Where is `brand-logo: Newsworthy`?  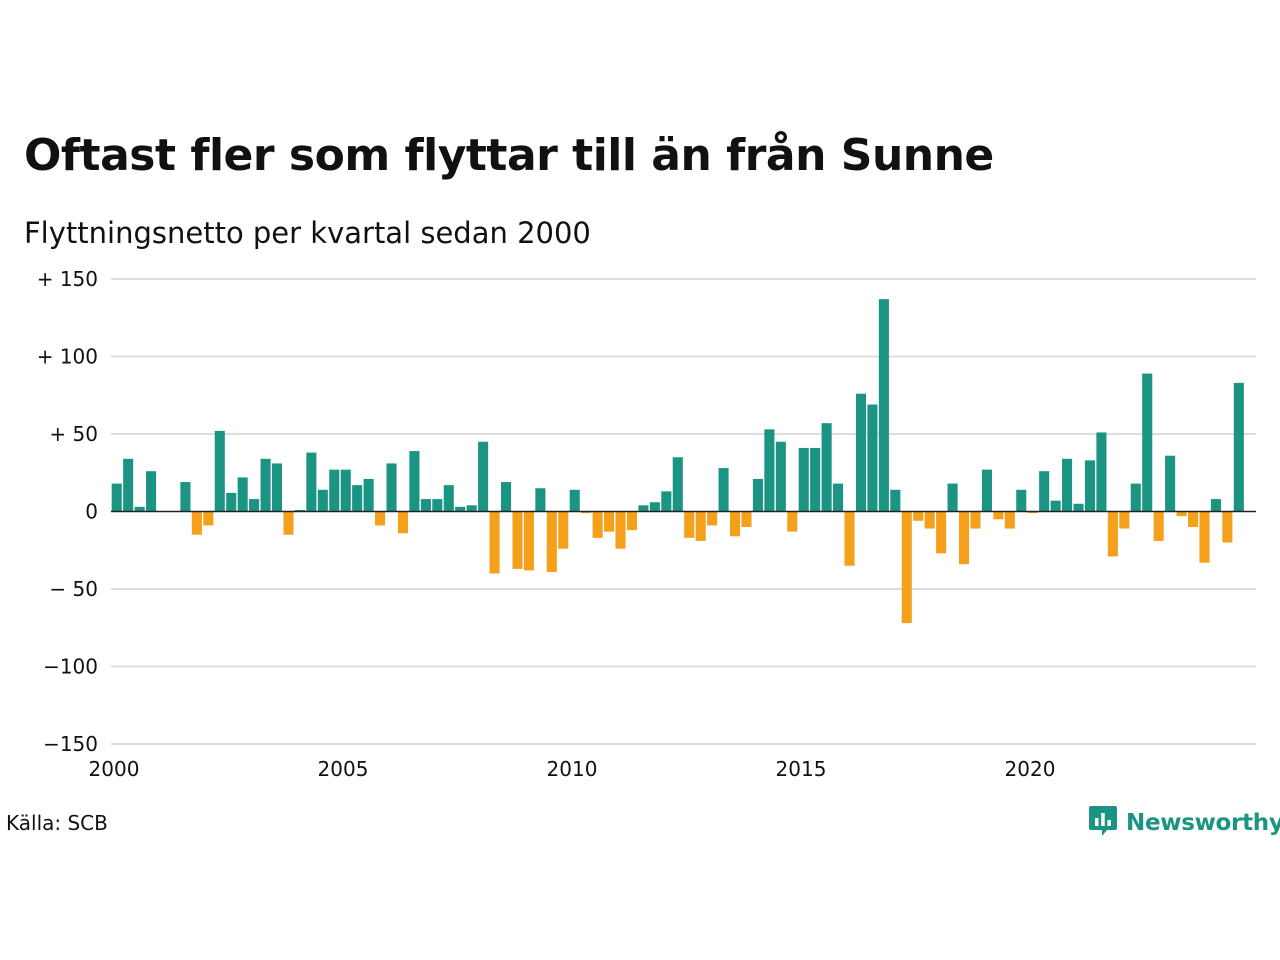 brand-logo: Newsworthy is located at coordinates (1184, 823).